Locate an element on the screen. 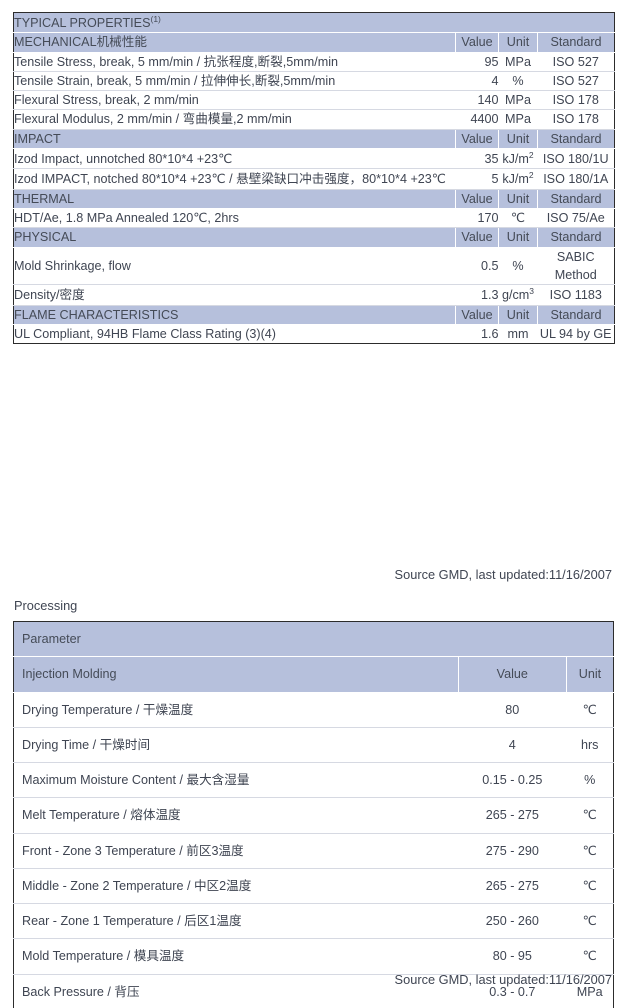 The image size is (620, 1008). parameter-value: 80 - 95 is located at coordinates (512, 956).